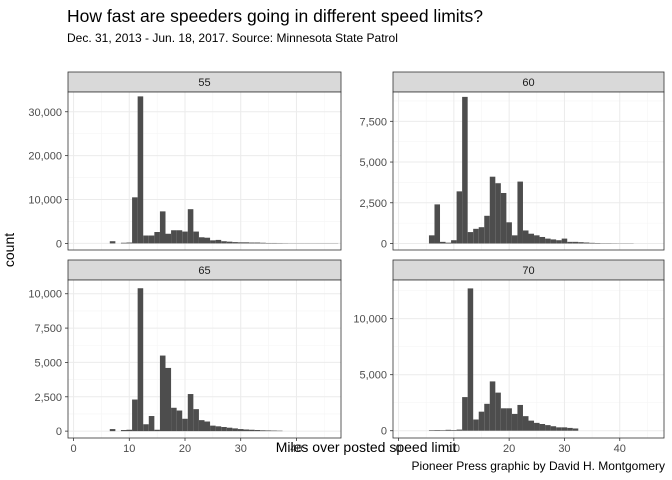 The height and width of the screenshot is (480, 672). I want to click on y-tick-label: 7,500, so click(373, 122).